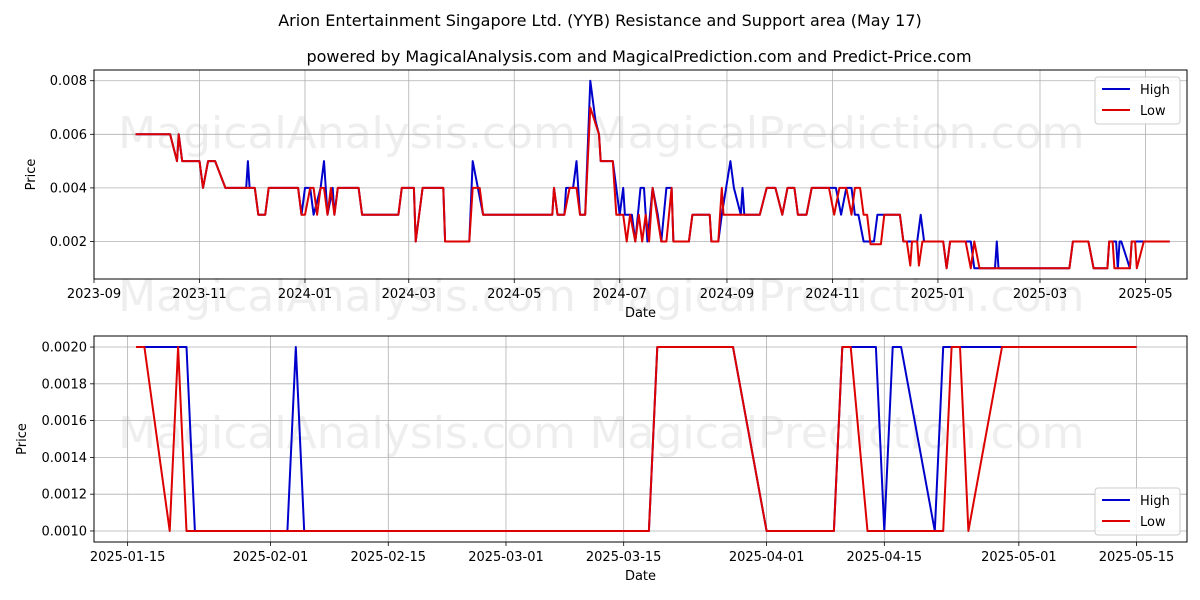 The image size is (1200, 600). Describe the element at coordinates (1145, 294) in the screenshot. I see `x-tick-label: 2025-05` at that location.